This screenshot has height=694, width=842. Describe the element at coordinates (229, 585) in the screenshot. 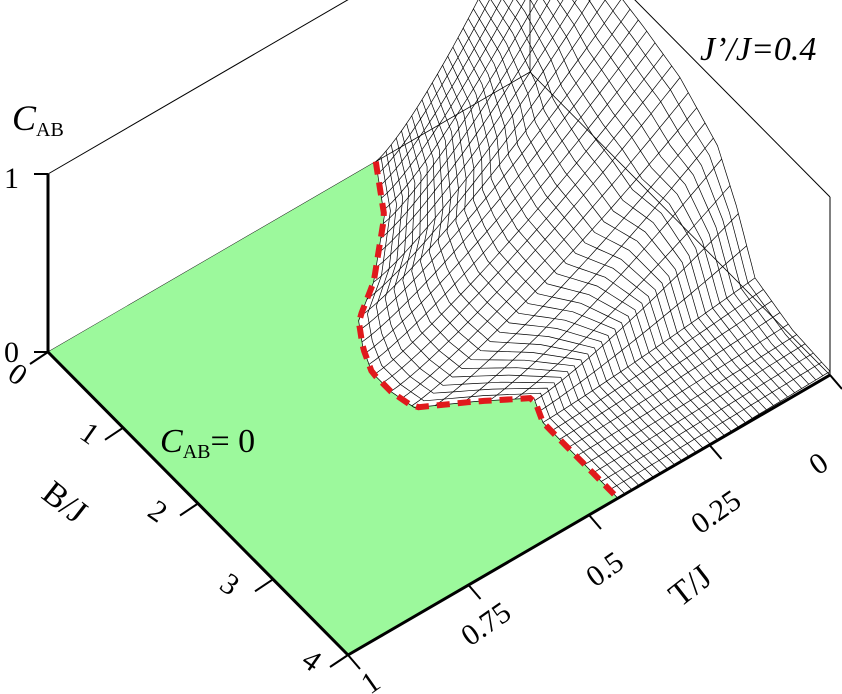

I see `b-tick-label: 3` at that location.